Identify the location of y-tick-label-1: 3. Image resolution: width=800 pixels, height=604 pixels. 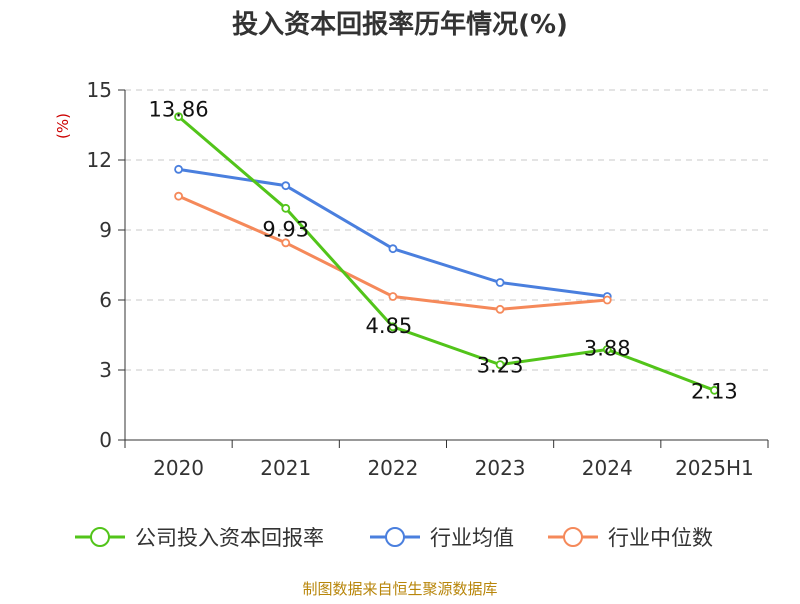
(105, 370).